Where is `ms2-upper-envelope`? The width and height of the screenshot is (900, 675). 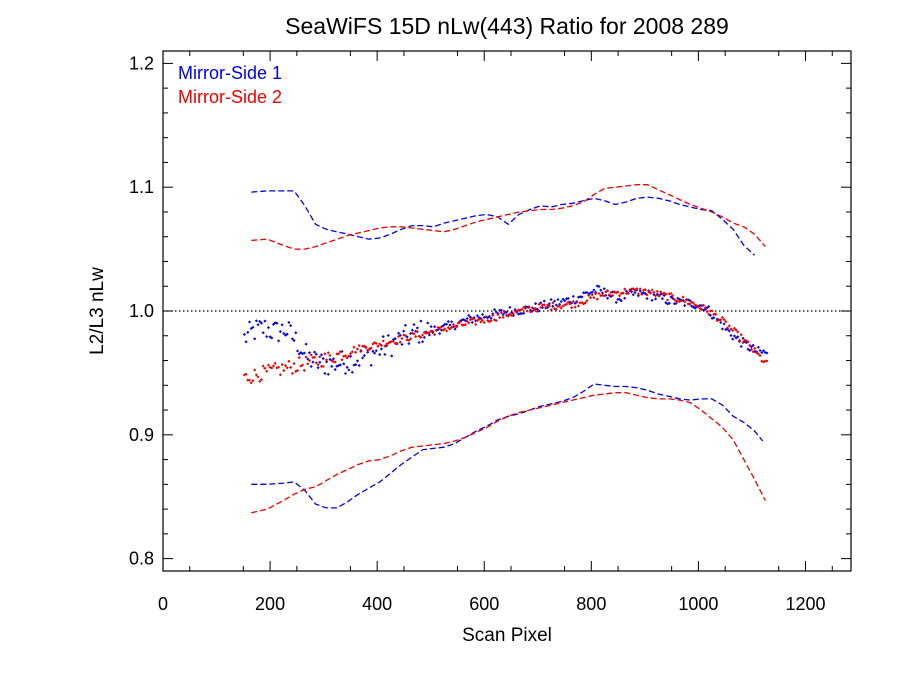 ms2-upper-envelope is located at coordinates (508, 217).